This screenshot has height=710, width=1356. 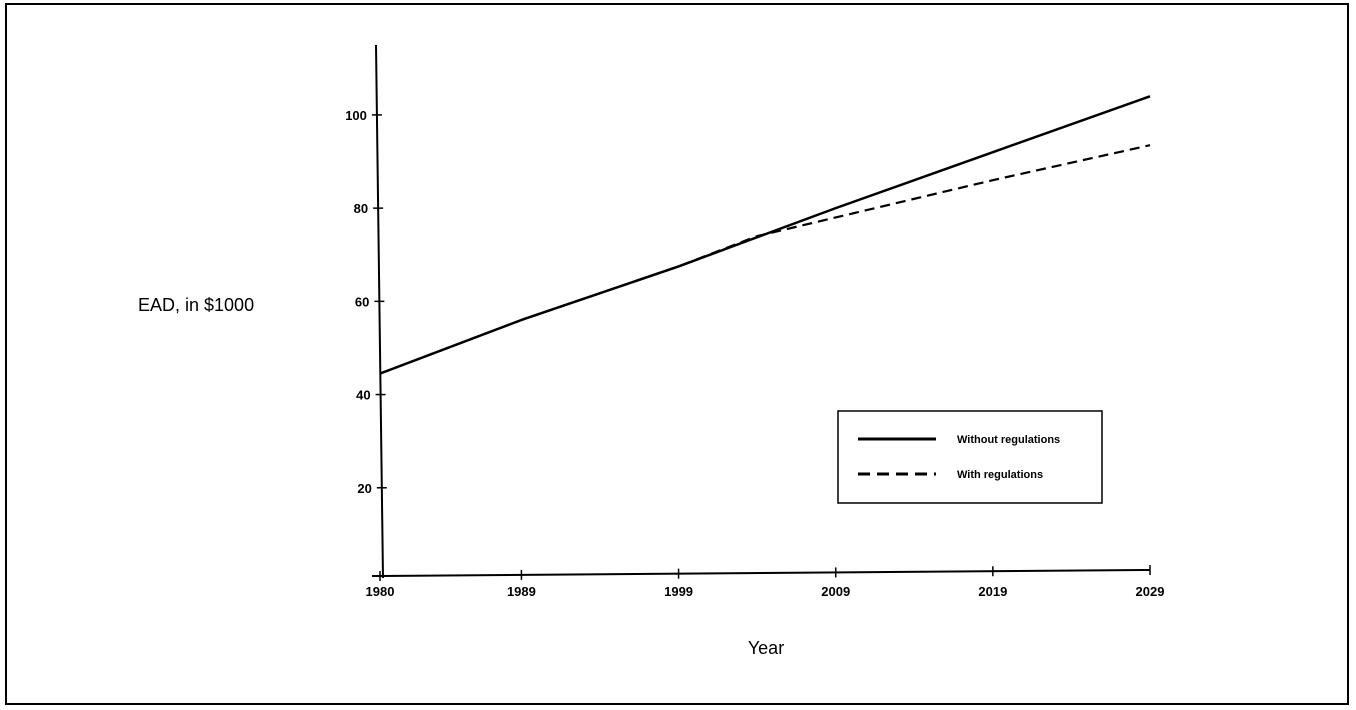 What do you see at coordinates (196, 305) in the screenshot?
I see `y-axis-title: EAD, in $1000` at bounding box center [196, 305].